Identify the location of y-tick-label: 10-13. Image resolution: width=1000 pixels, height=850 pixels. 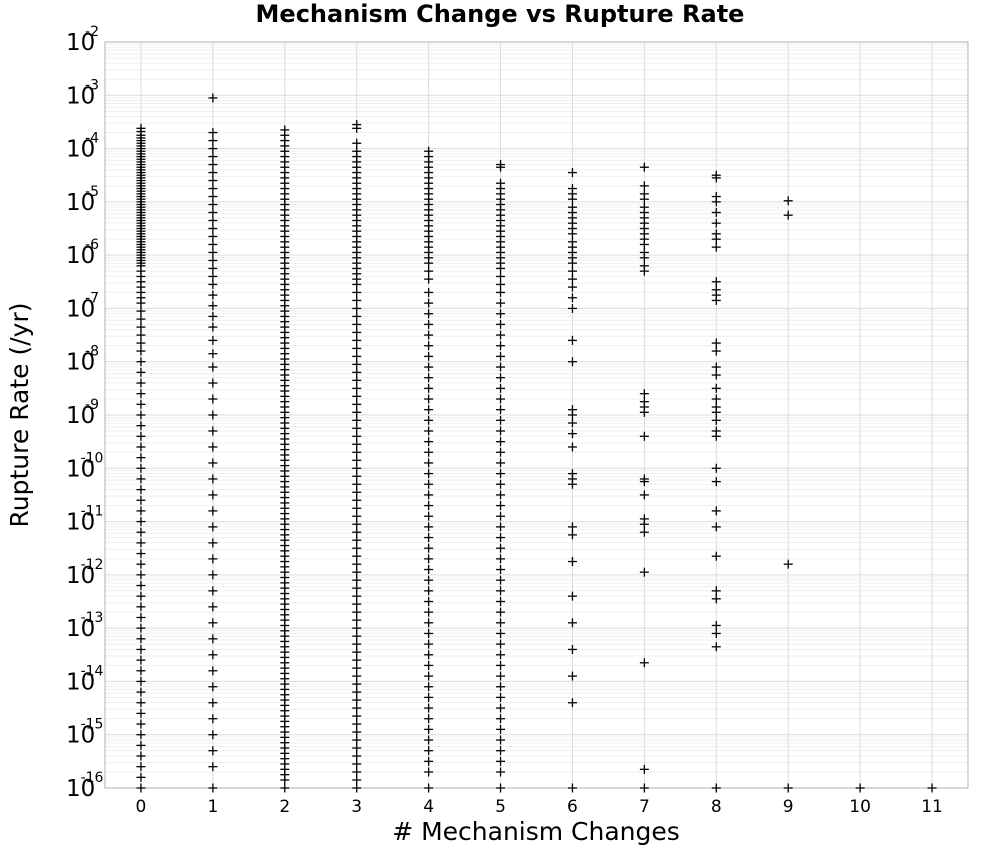
(84, 626).